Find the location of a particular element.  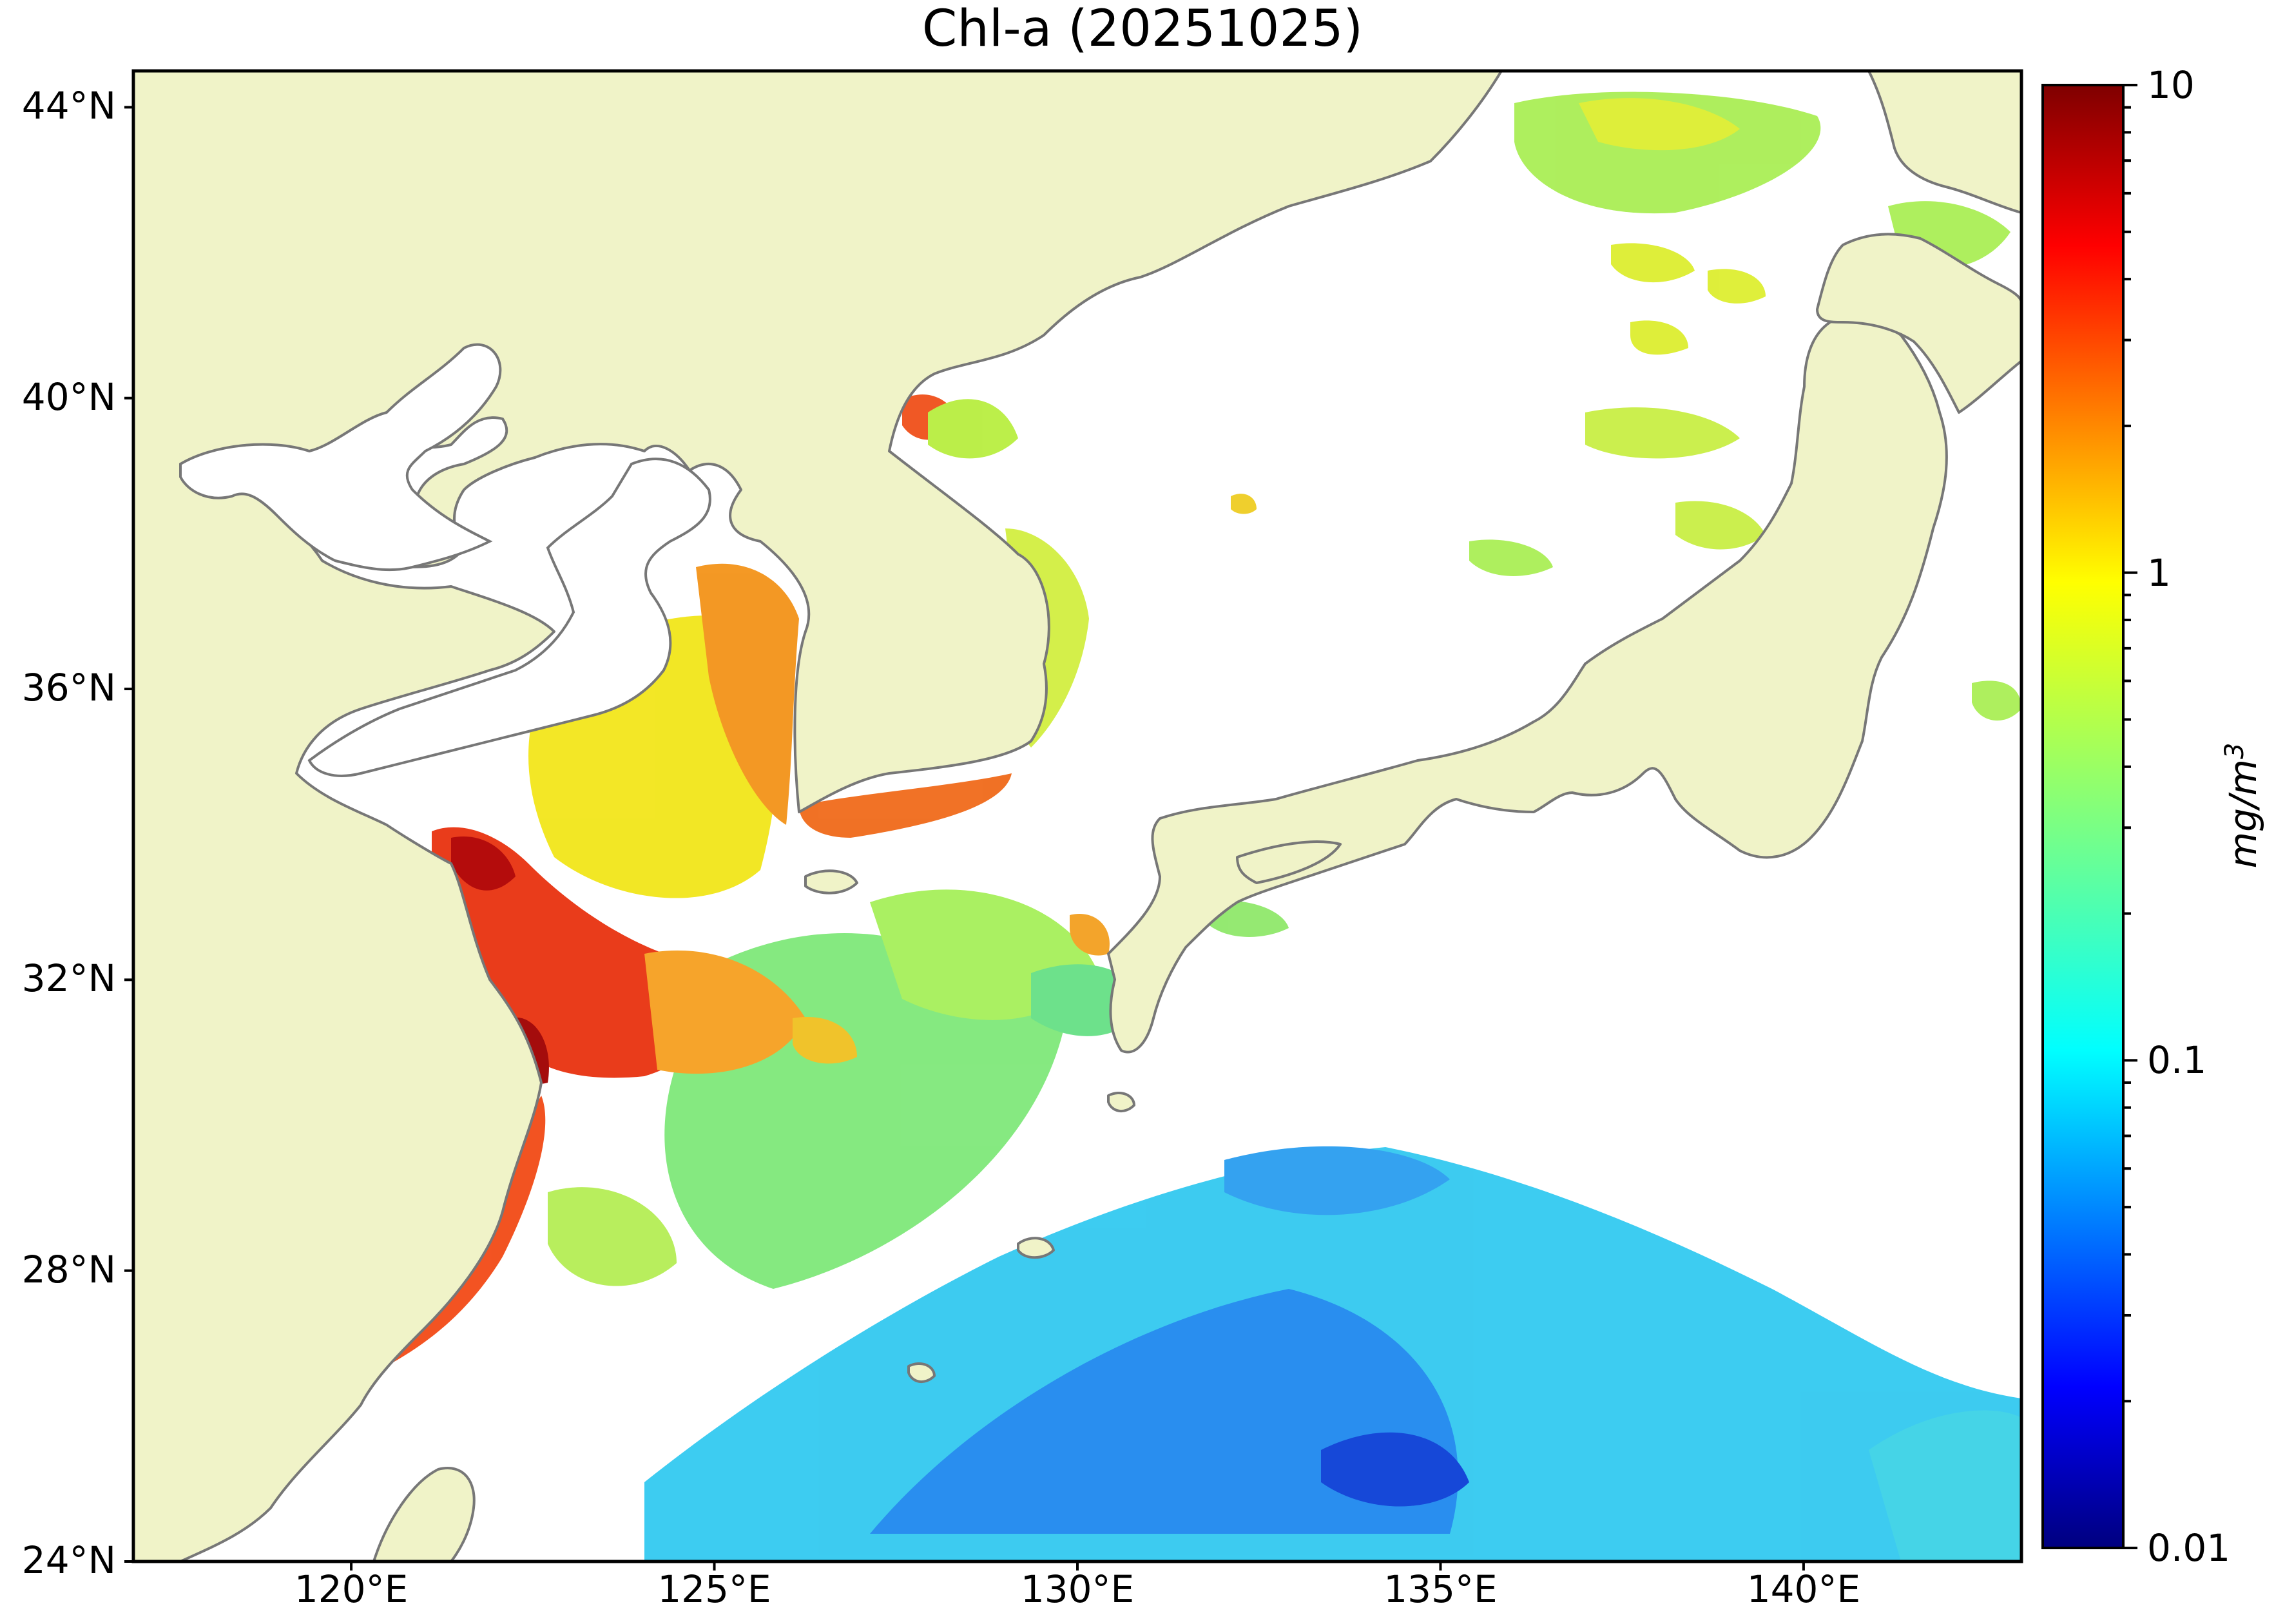

lat-tick-label: 36°N is located at coordinates (68, 688).